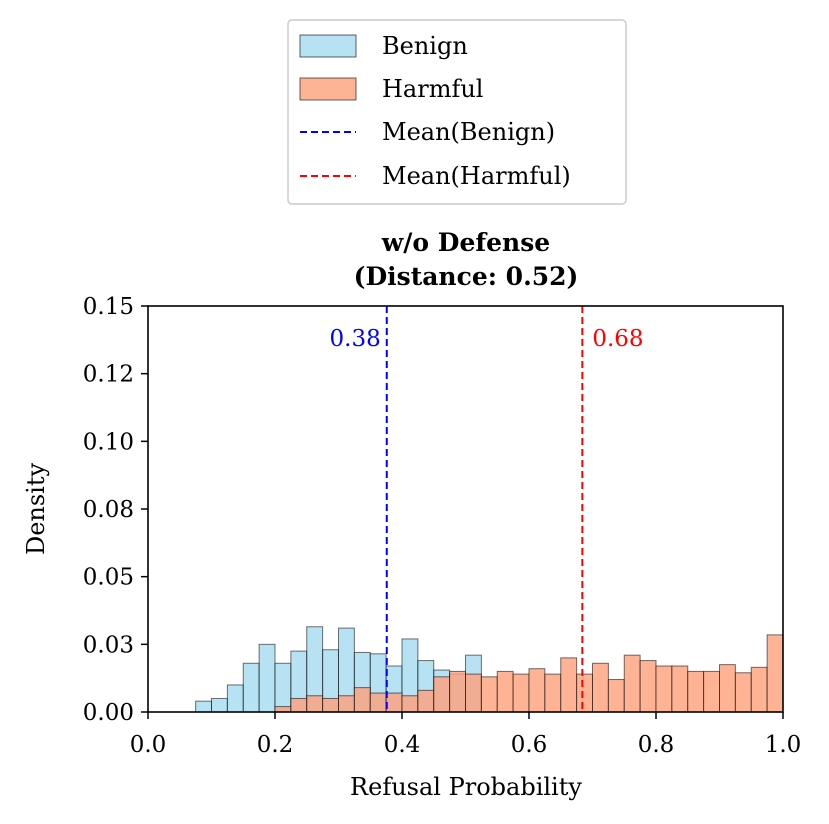 The width and height of the screenshot is (829, 824). I want to click on legend-swatch-harmful, so click(328, 89).